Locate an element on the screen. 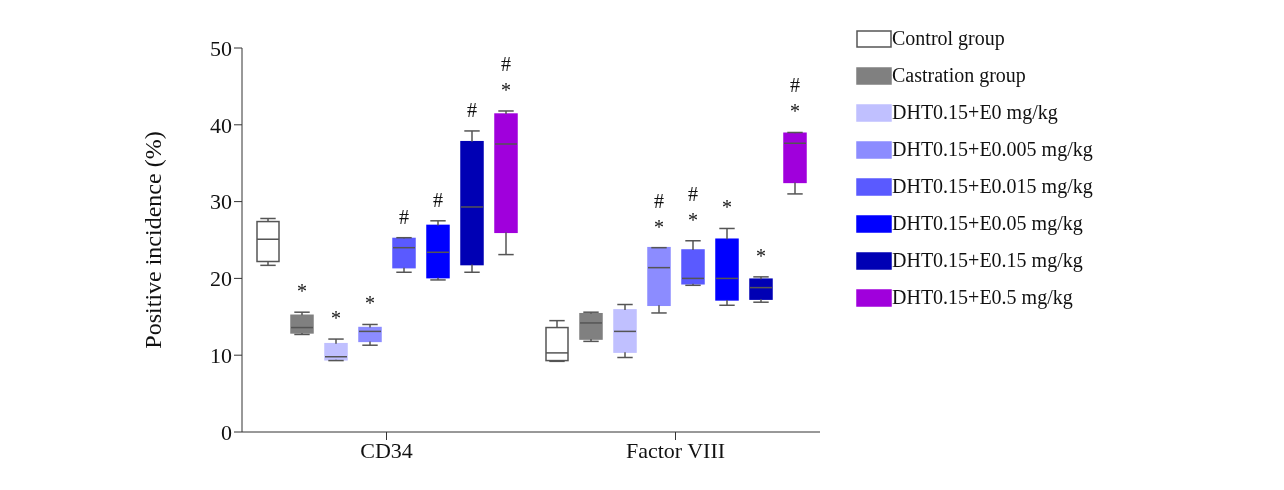 The height and width of the screenshot is (490, 1284). y-tick-label: 40 is located at coordinates (221, 125).